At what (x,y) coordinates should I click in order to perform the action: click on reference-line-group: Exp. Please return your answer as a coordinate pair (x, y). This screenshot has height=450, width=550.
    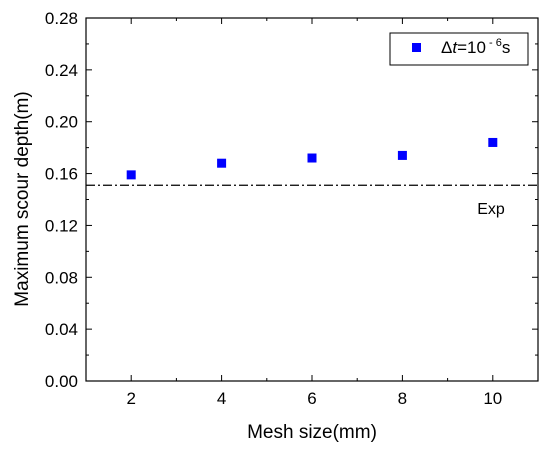
    Looking at the image, I should click on (312, 201).